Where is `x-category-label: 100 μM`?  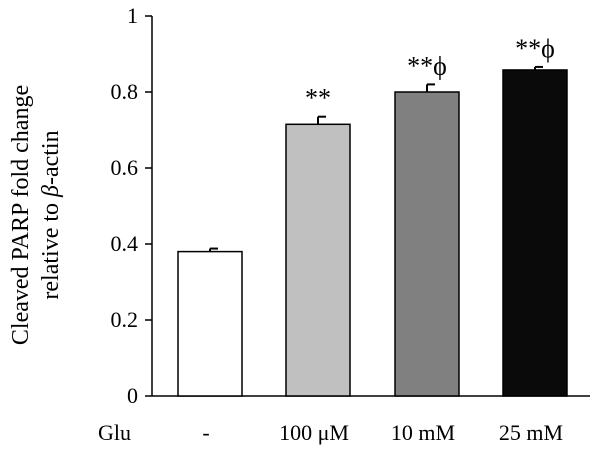 x-category-label: 100 μM is located at coordinates (314, 432).